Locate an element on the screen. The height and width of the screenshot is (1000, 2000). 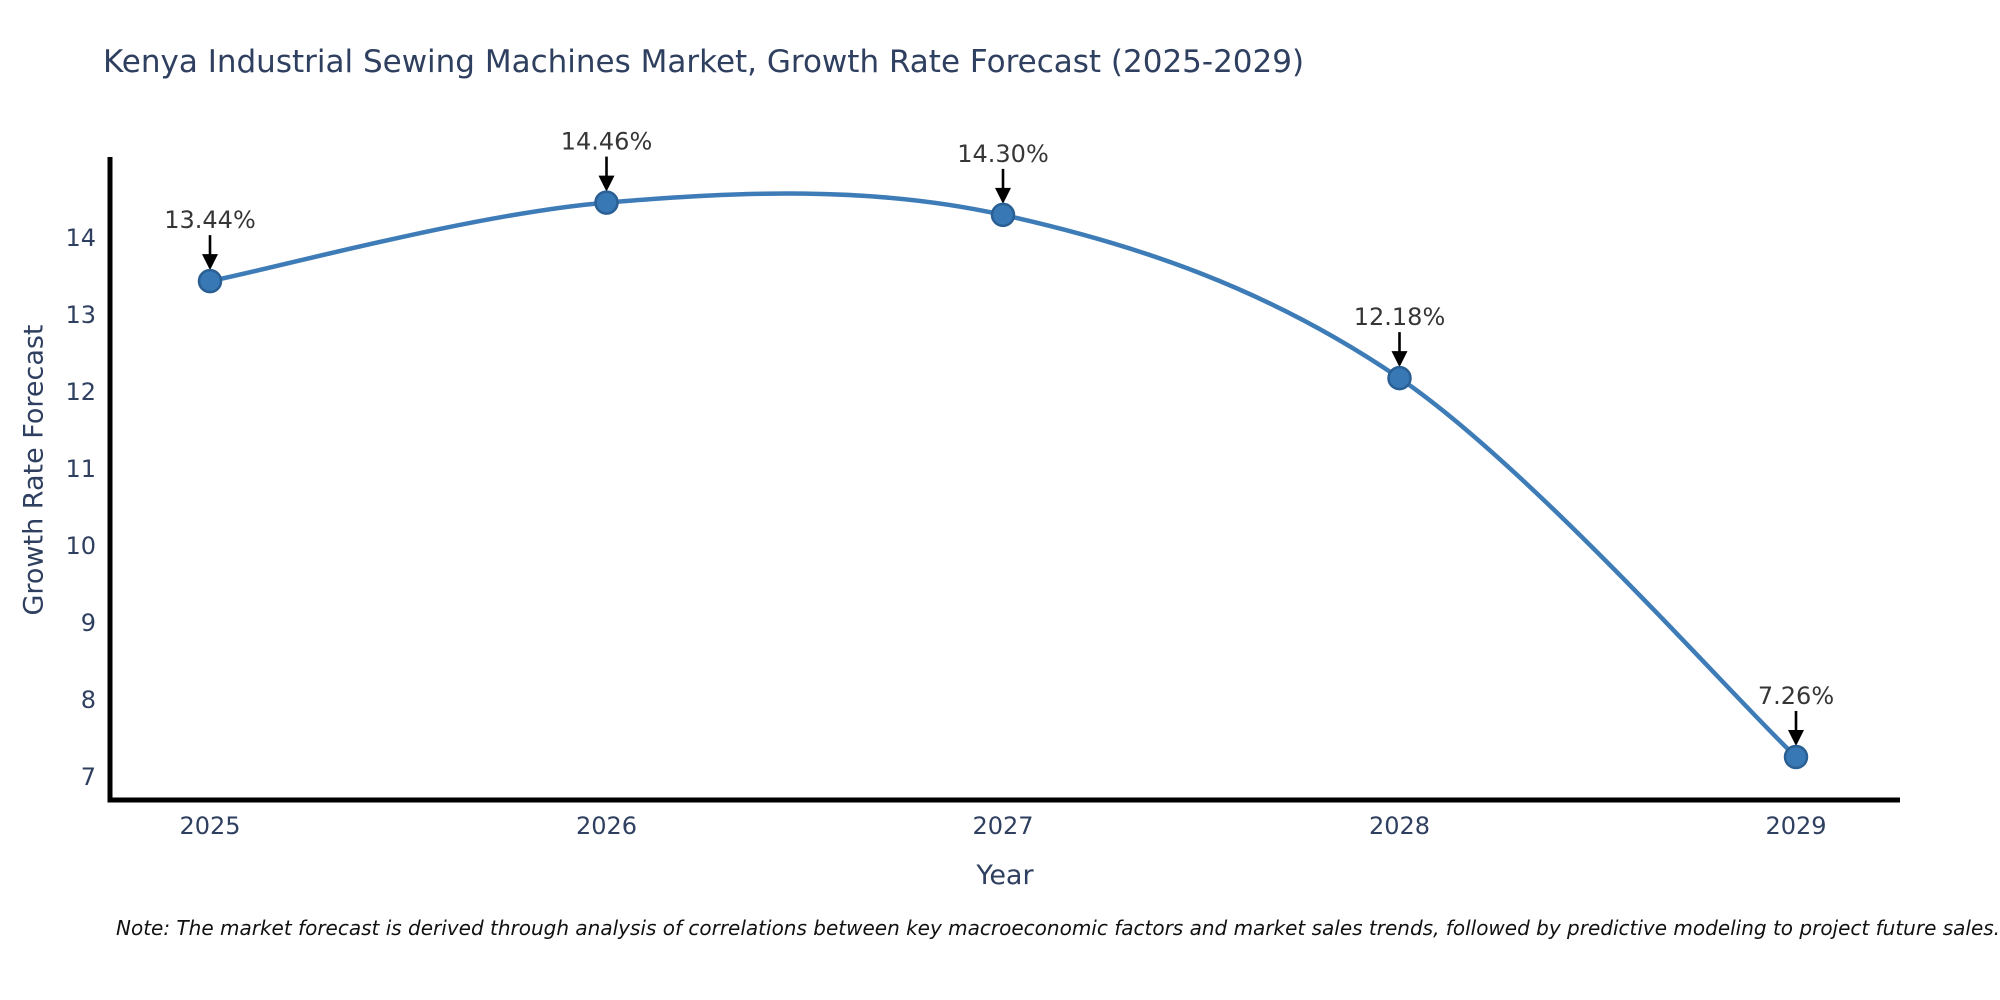
data-point-label: 7.26% is located at coordinates (1796, 696).